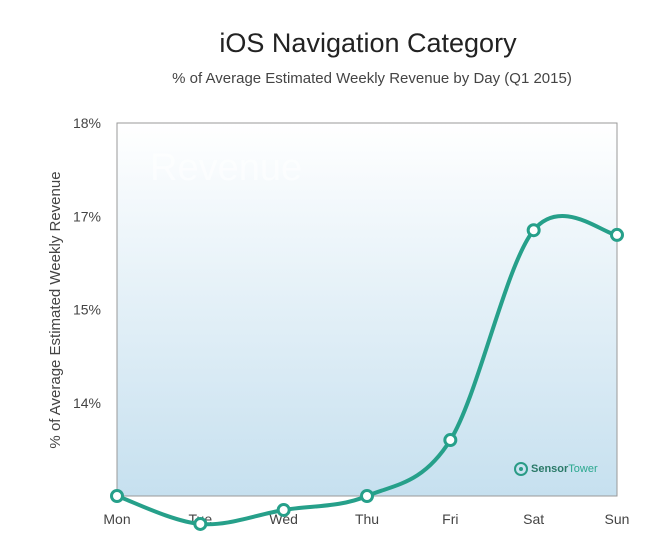  Describe the element at coordinates (550, 469) in the screenshot. I see `logo-brand-a: Sensor` at that location.